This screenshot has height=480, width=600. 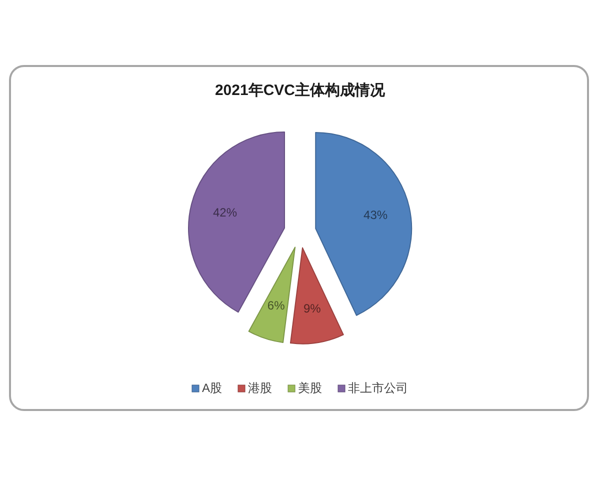 I want to click on title: 2021年CVC主体构成情况, so click(x=300, y=90).